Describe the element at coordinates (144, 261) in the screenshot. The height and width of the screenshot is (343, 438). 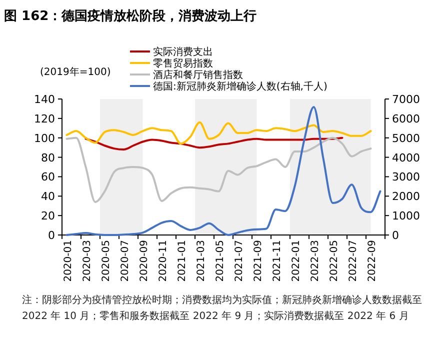
I see `x-tick-label: 2020-09` at that location.